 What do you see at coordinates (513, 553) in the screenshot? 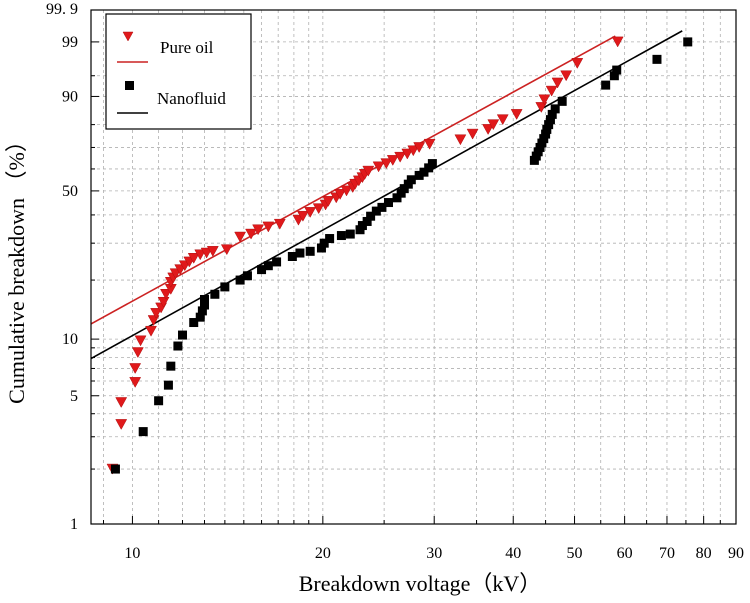
I see `x-tick-label: 40` at bounding box center [513, 553].